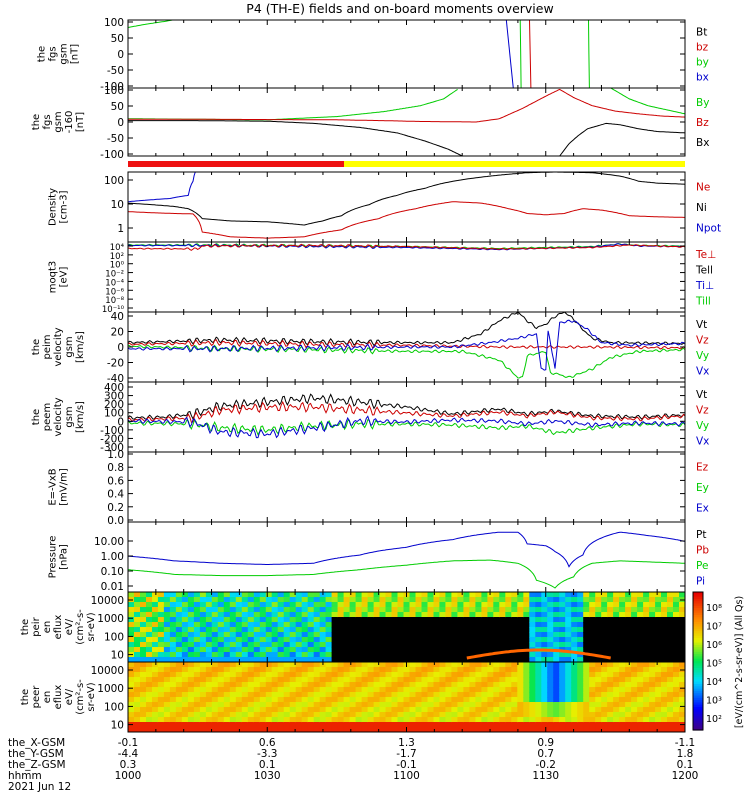 The height and width of the screenshot is (800, 750). Describe the element at coordinates (708, 229) in the screenshot. I see `legend-item: Npot` at that location.